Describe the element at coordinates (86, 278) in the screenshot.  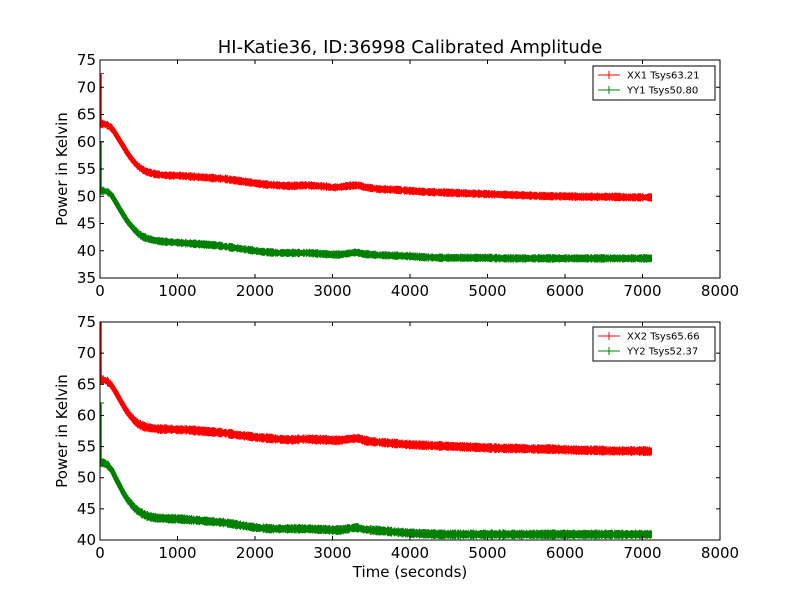
I see `y-tick-label: 35` at that location.